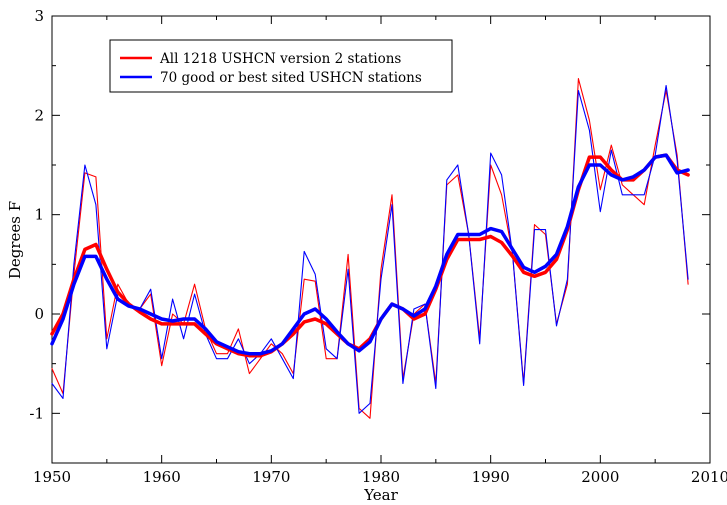 This screenshot has width=727, height=505. What do you see at coordinates (600, 477) in the screenshot?
I see `x-tick-label: 2000` at bounding box center [600, 477].